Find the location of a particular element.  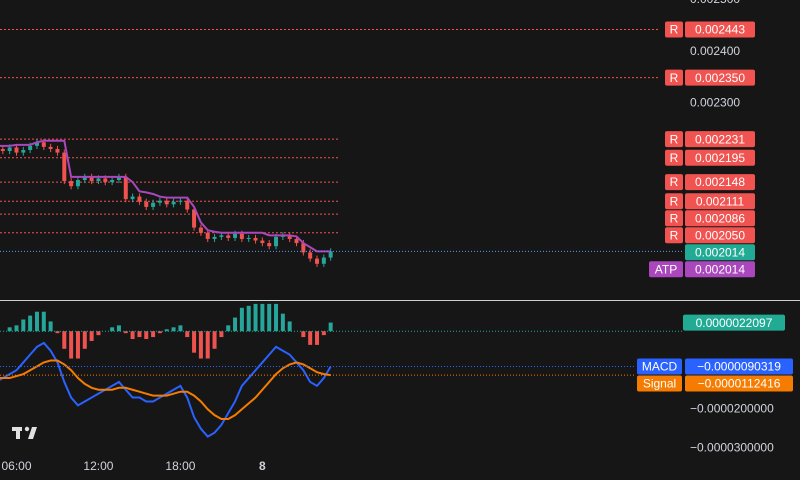

level-label: 0.002086 is located at coordinates (720, 218).